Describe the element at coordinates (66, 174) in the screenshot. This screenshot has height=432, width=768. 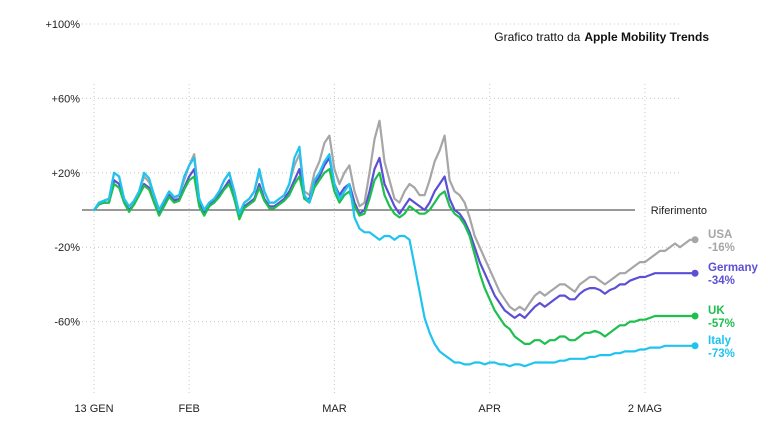
I see `y-tick-label: +20%` at that location.